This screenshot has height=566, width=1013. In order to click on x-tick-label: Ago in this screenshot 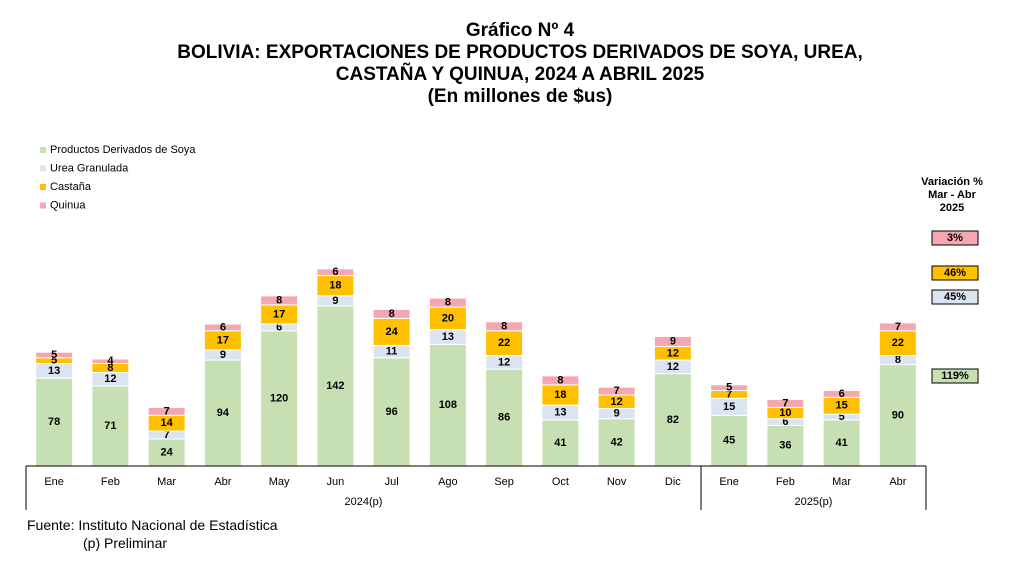, I will do `click(448, 482)`.